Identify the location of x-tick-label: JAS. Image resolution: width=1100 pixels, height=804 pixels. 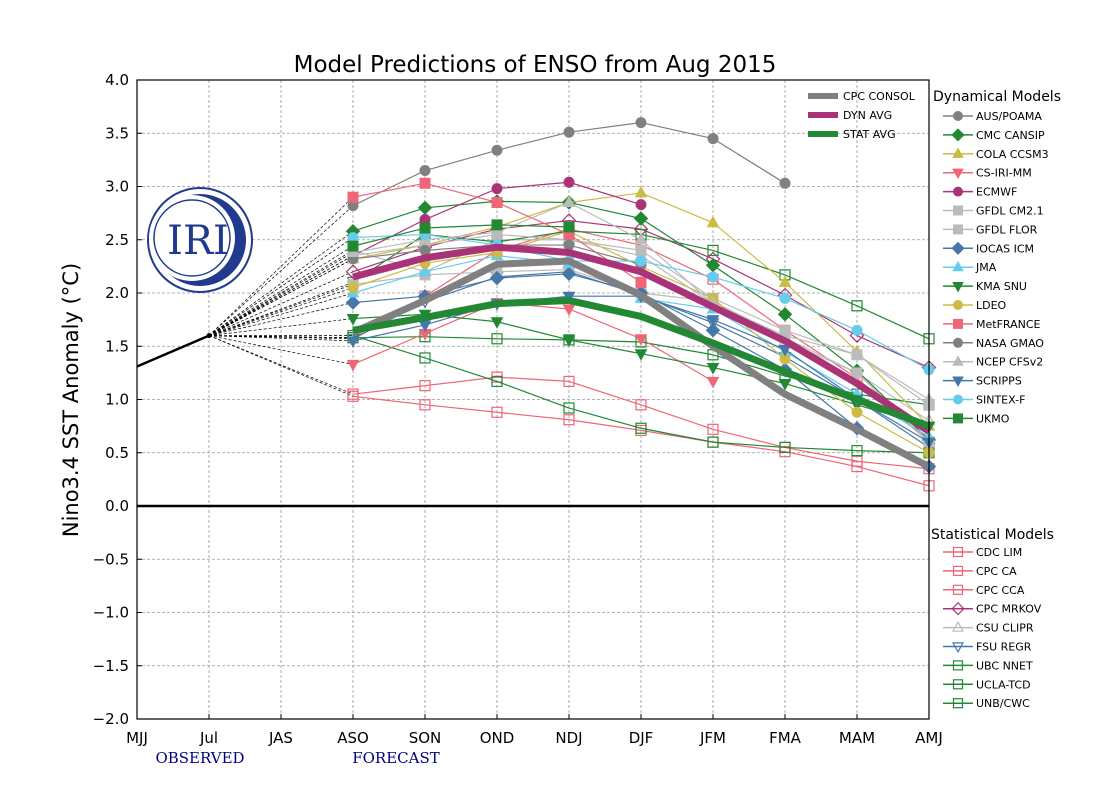
(280, 738).